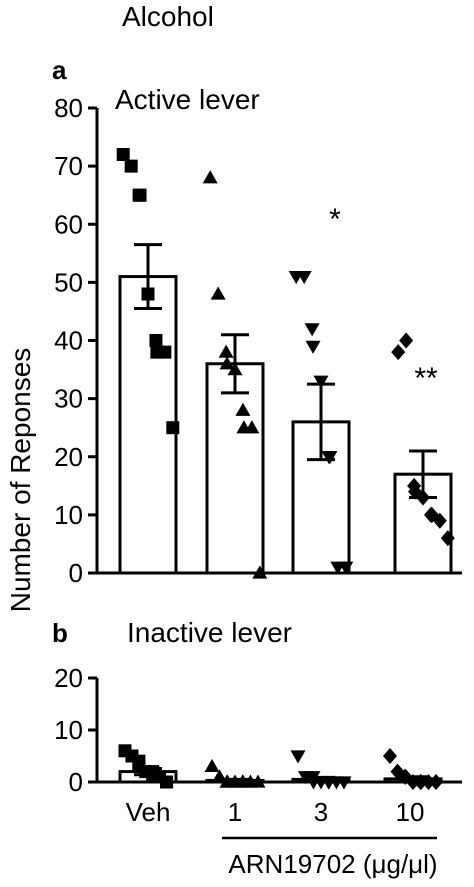 This screenshot has height=887, width=474. What do you see at coordinates (68, 399) in the screenshot?
I see `panel-a-ytick-label: 30` at bounding box center [68, 399].